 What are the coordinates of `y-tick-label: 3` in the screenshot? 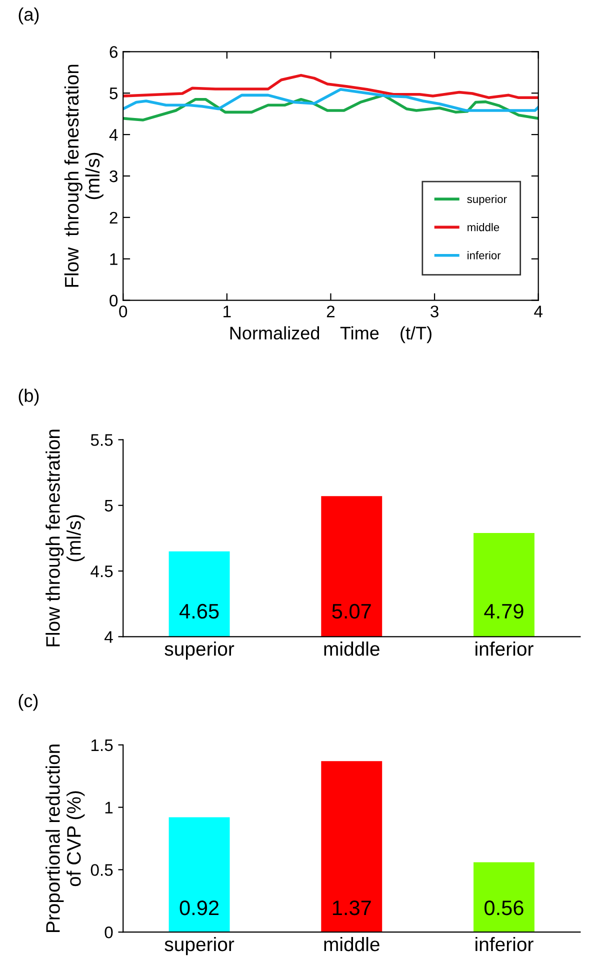 It's located at (114, 176).